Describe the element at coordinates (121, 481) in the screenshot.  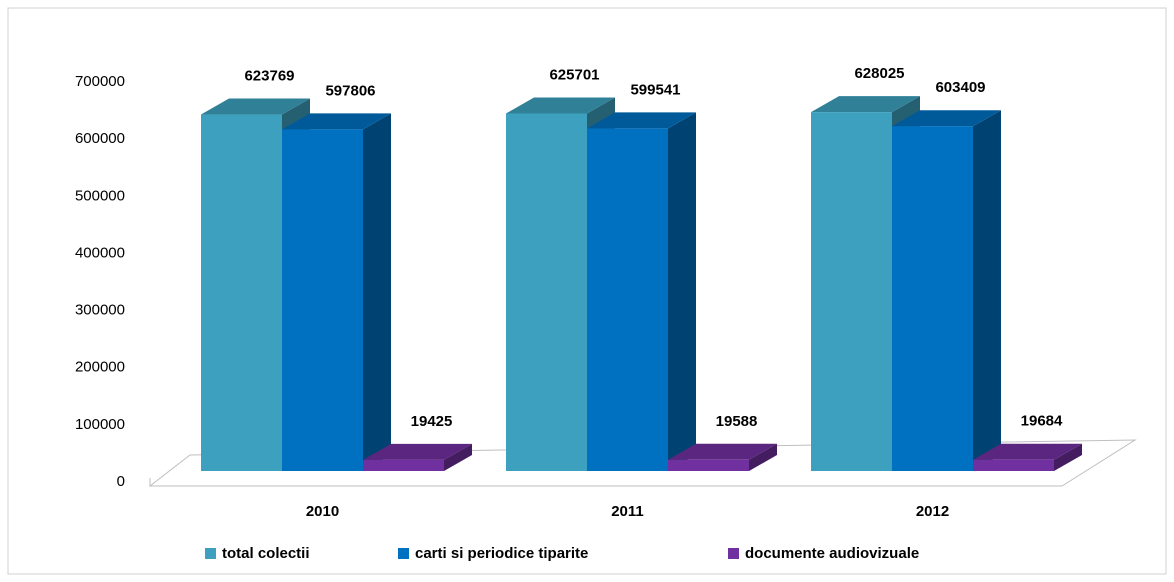
I see `y-tick-label: 0` at that location.